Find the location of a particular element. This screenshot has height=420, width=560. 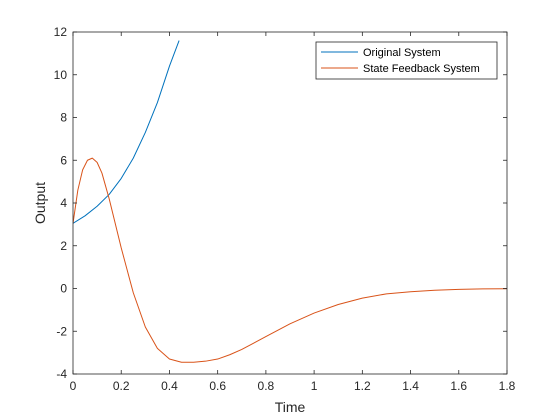

x-tick-label: 1.2 is located at coordinates (362, 386).